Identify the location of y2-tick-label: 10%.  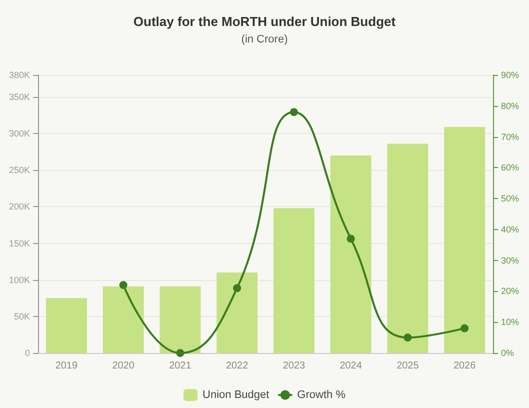
(510, 322).